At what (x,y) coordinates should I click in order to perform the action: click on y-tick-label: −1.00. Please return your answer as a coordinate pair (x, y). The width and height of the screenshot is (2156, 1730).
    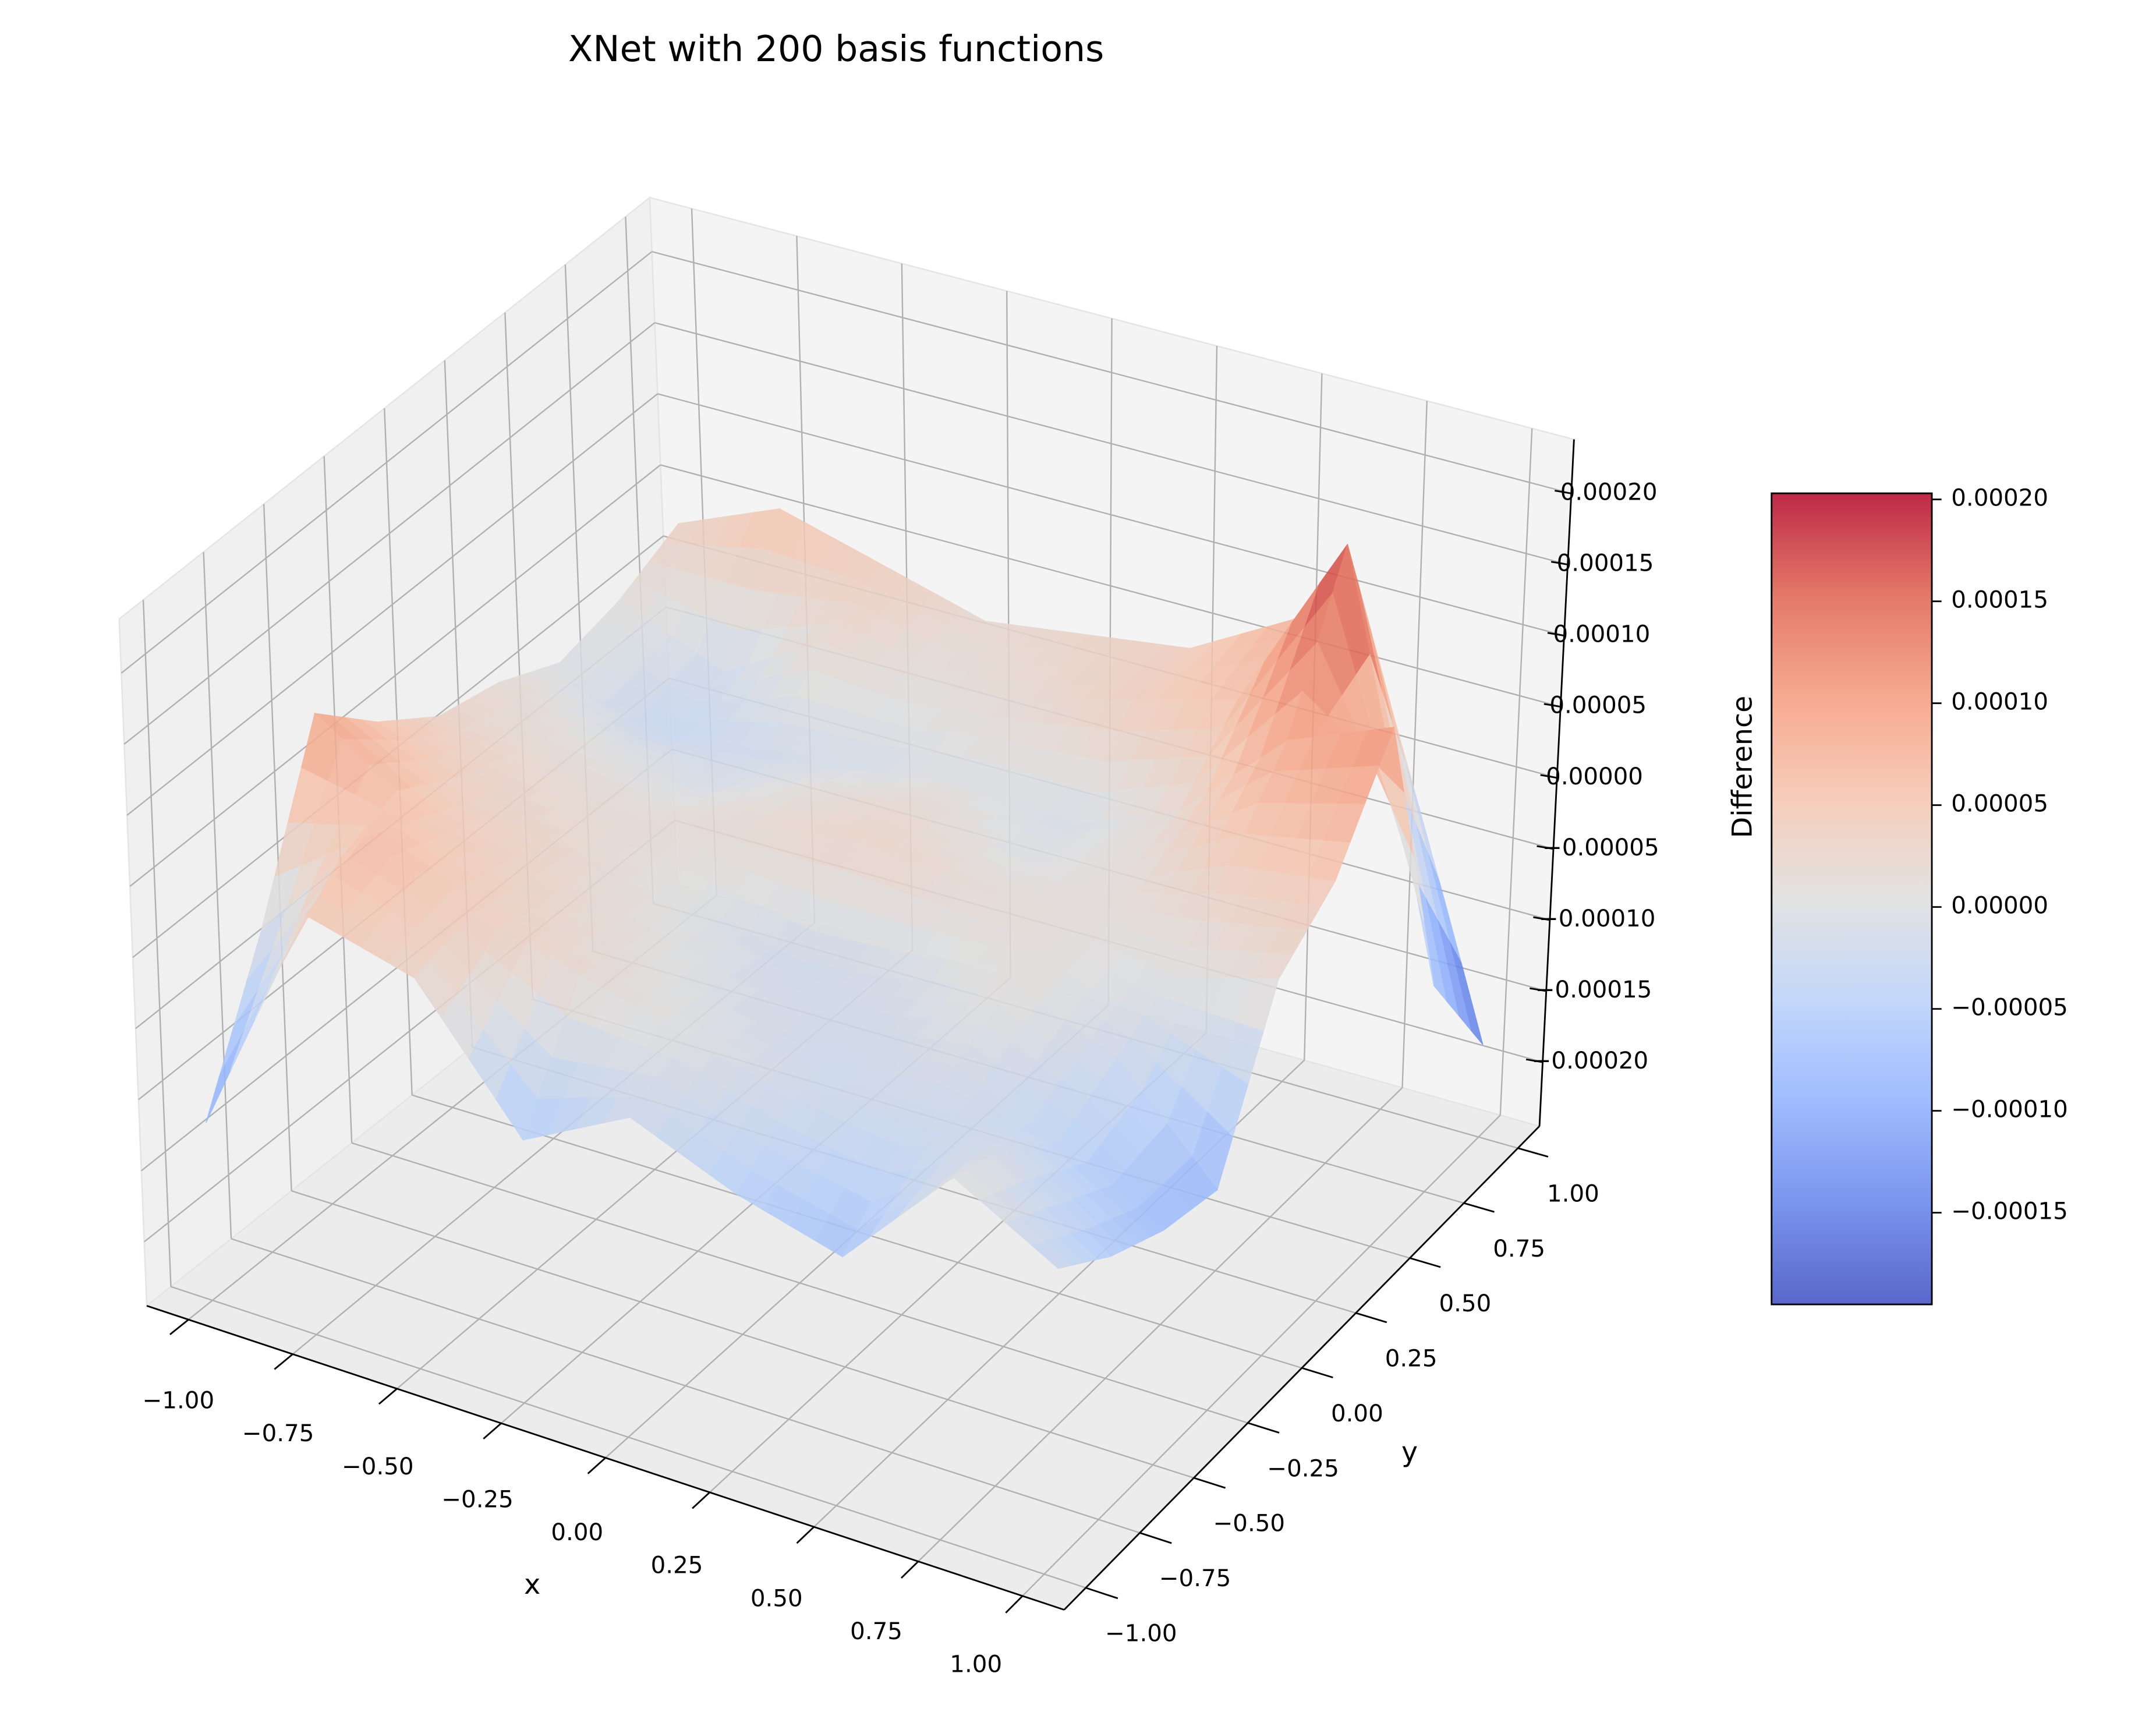
    Looking at the image, I should click on (1141, 1633).